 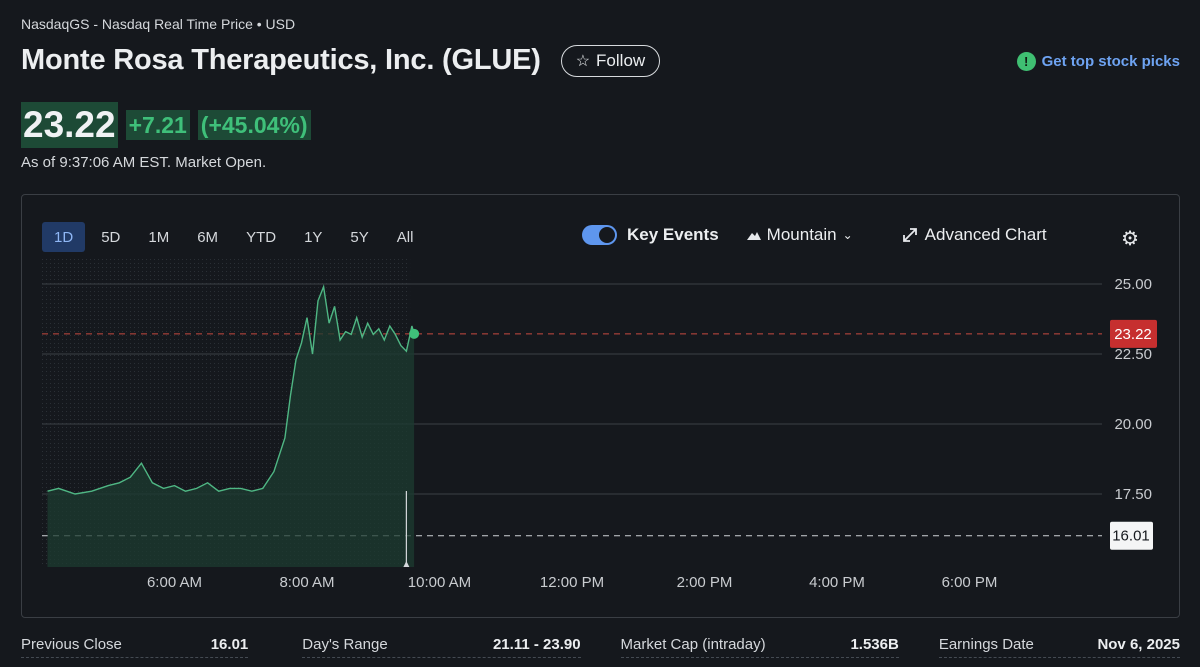 I want to click on last-price-dot, so click(x=414, y=333).